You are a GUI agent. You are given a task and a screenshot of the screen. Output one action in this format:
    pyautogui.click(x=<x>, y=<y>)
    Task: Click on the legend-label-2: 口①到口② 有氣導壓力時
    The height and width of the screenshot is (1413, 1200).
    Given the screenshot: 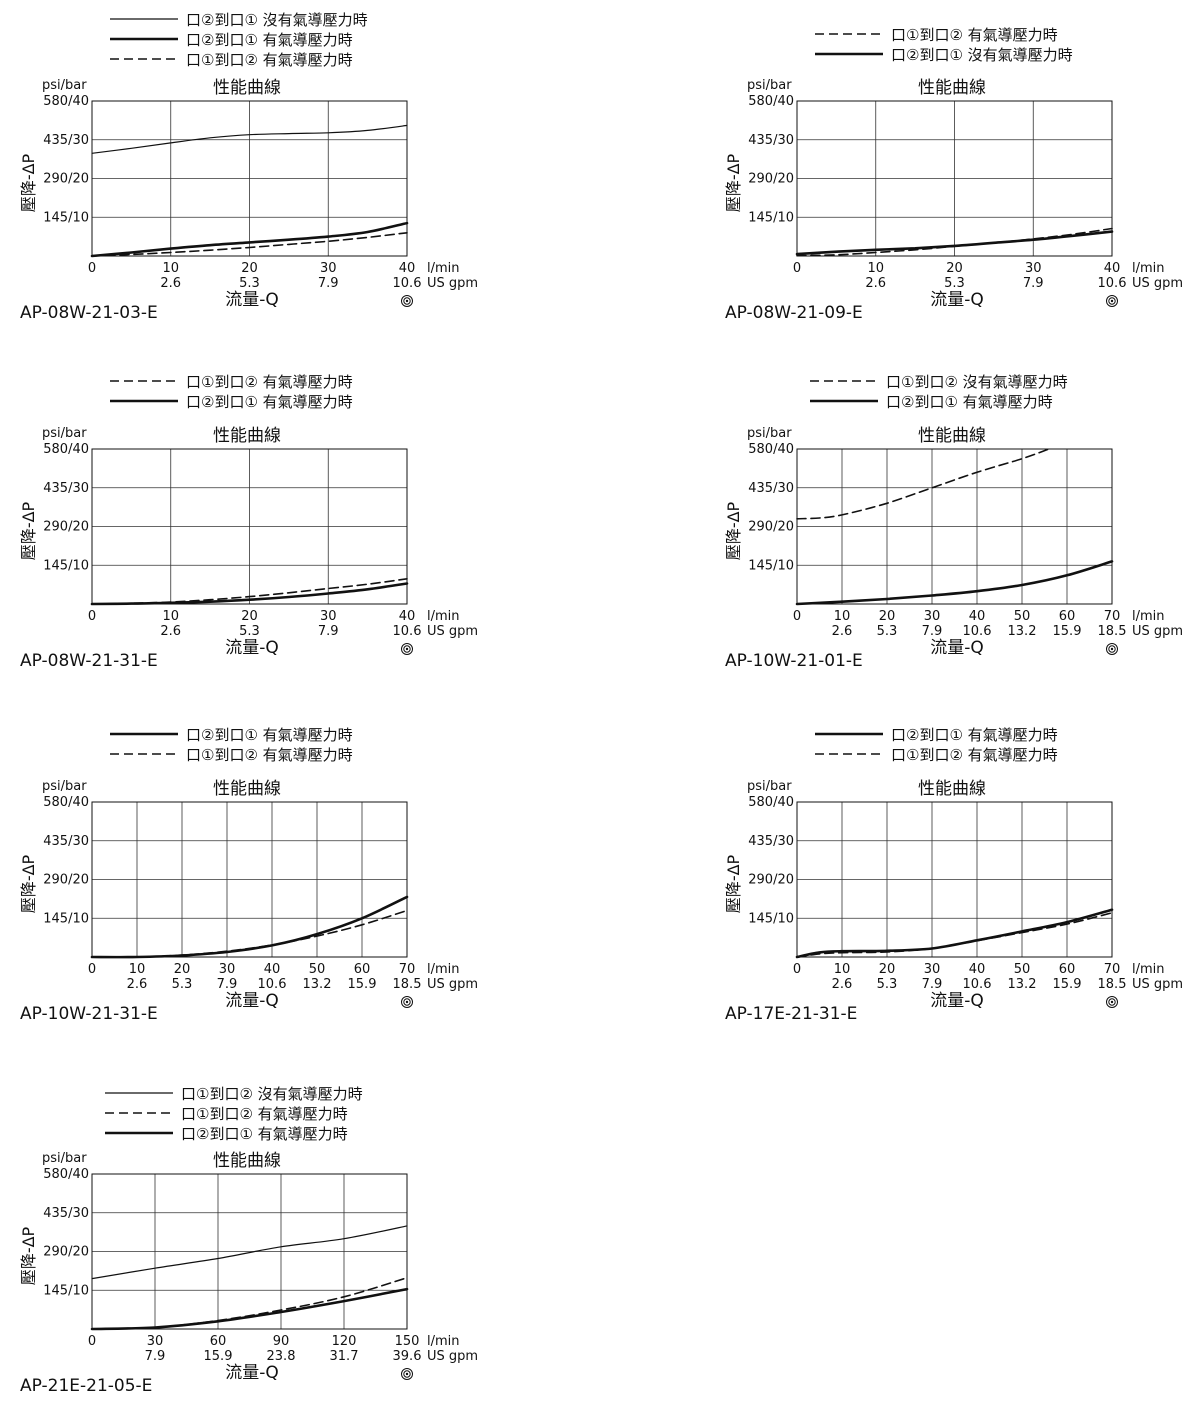 What is the action you would take?
    pyautogui.click(x=269, y=755)
    